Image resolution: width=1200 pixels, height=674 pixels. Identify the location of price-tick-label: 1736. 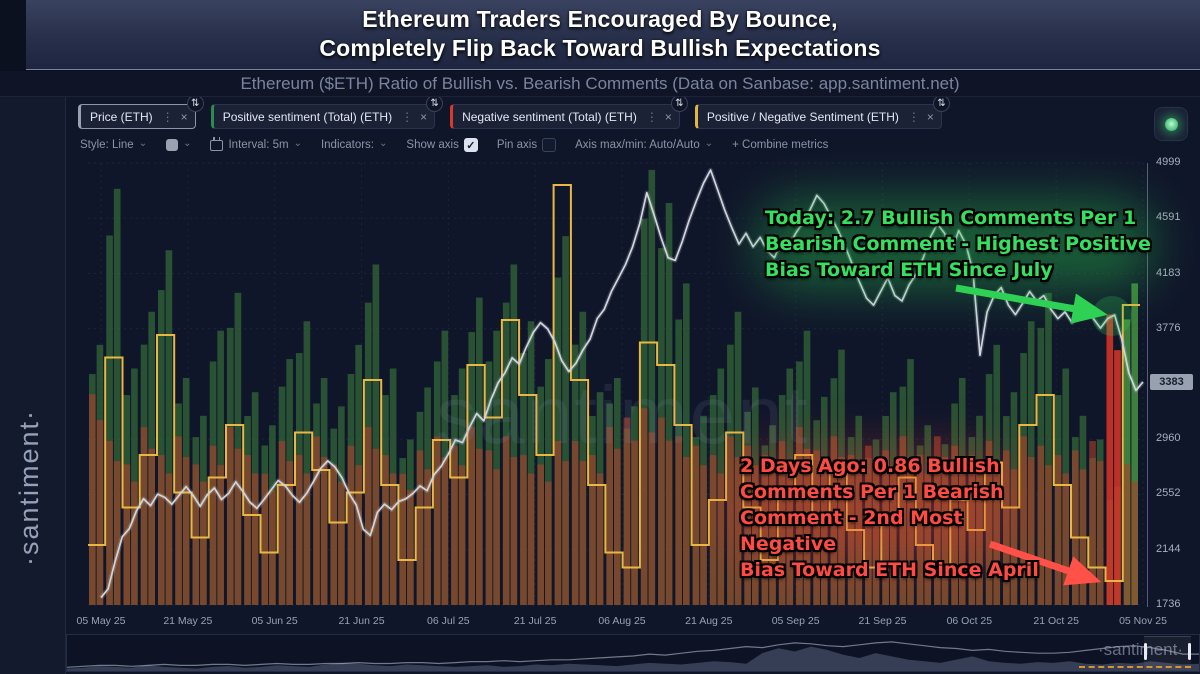
(1168, 604).